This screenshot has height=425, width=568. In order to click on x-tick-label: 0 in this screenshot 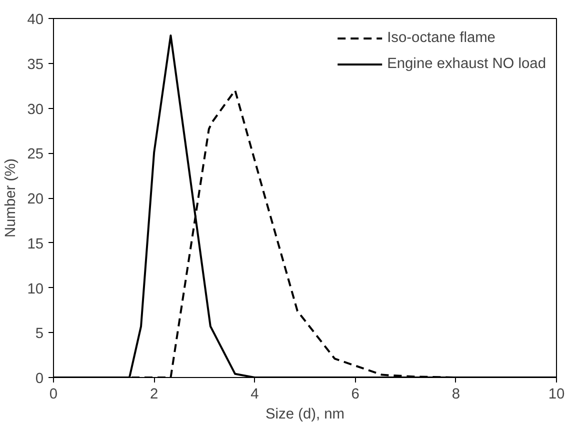, I will do `click(53, 394)`.